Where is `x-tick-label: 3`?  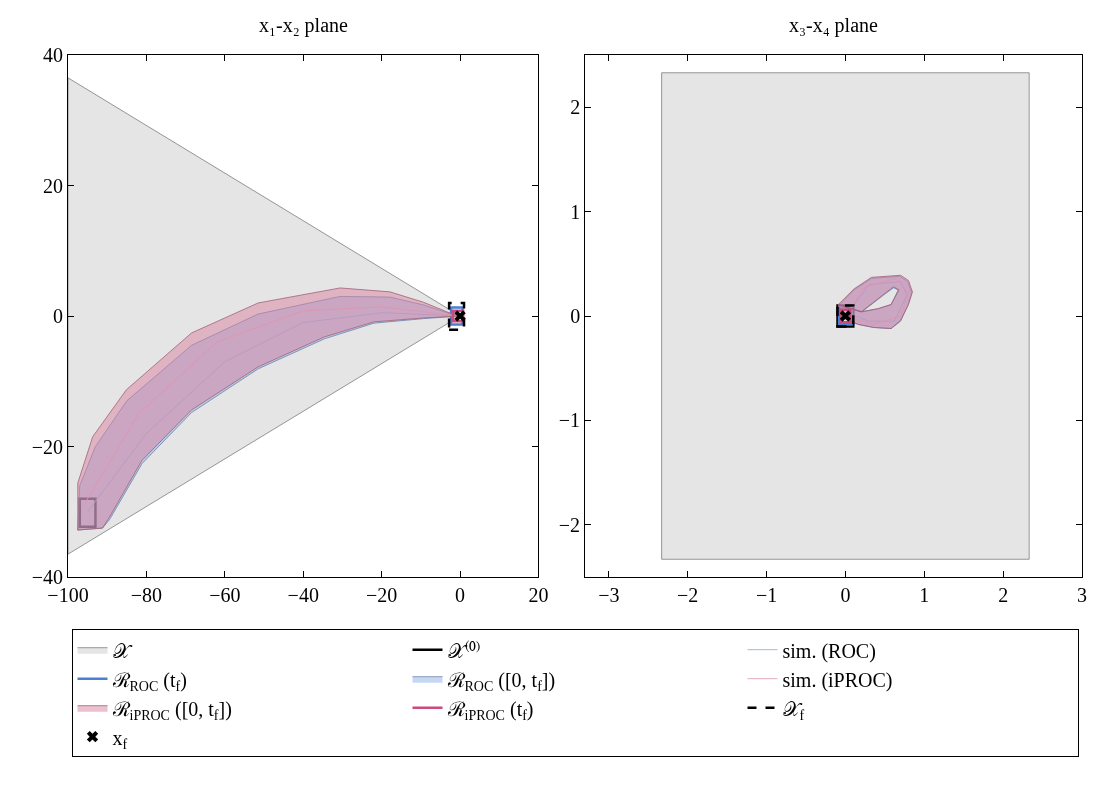 x-tick-label: 3 is located at coordinates (1082, 595).